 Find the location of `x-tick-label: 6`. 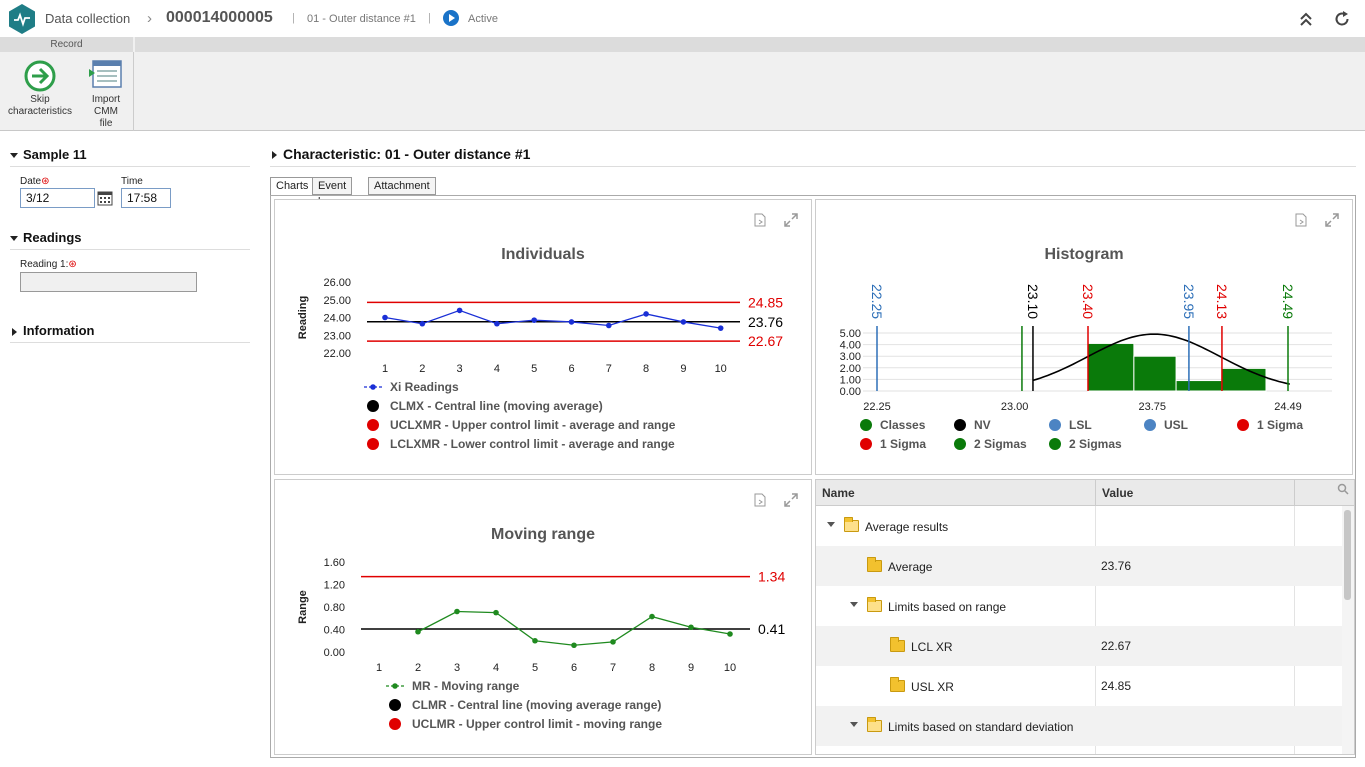

x-tick-label: 6 is located at coordinates (574, 668).